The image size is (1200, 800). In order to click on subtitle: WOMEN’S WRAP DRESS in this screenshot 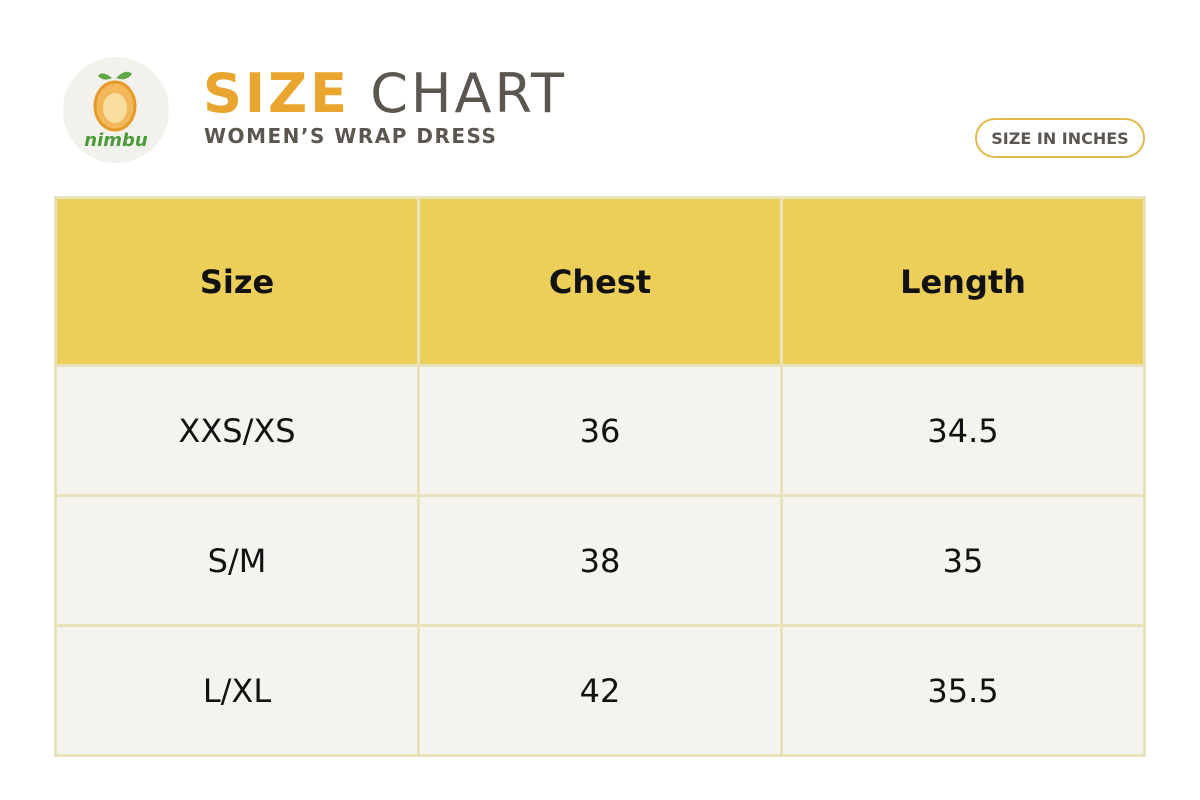, I will do `click(351, 136)`.